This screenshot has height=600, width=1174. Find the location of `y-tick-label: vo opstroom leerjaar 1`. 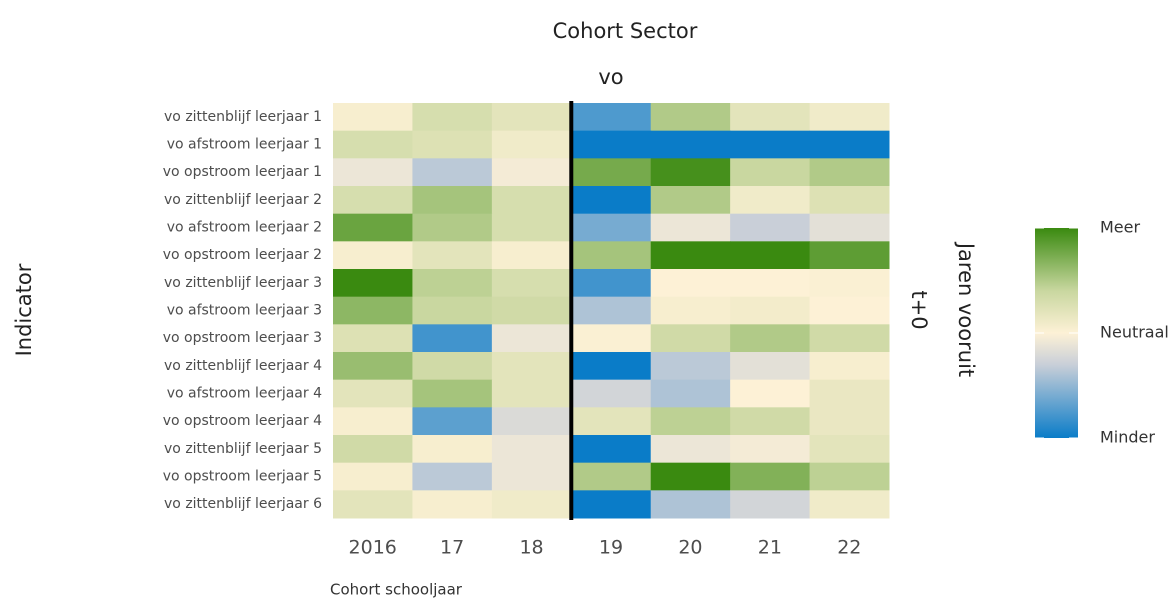

y-tick-label: vo opstroom leerjaar 1 is located at coordinates (242, 172).